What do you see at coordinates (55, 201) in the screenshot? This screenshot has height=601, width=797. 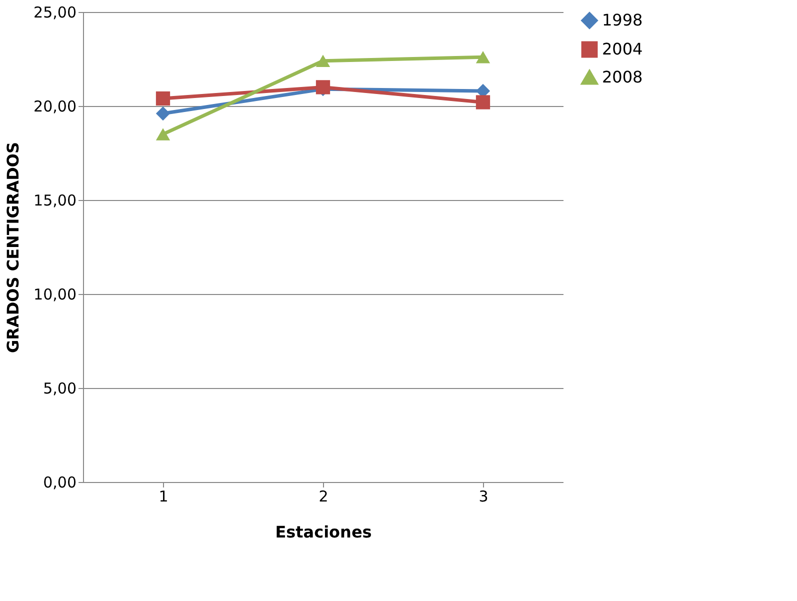 I see `y-tick-label: 15,00` at bounding box center [55, 201].